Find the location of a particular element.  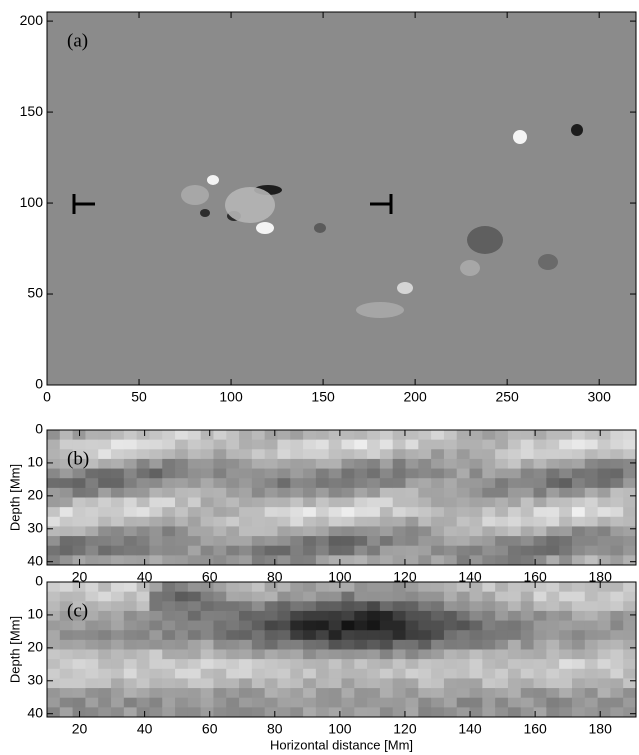

y-axis-label: Depth [Mm] is located at coordinates (14, 497).